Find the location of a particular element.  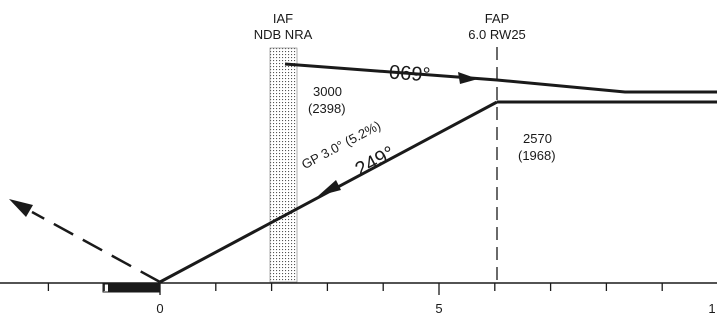

runway-bar-fill is located at coordinates (134, 288).